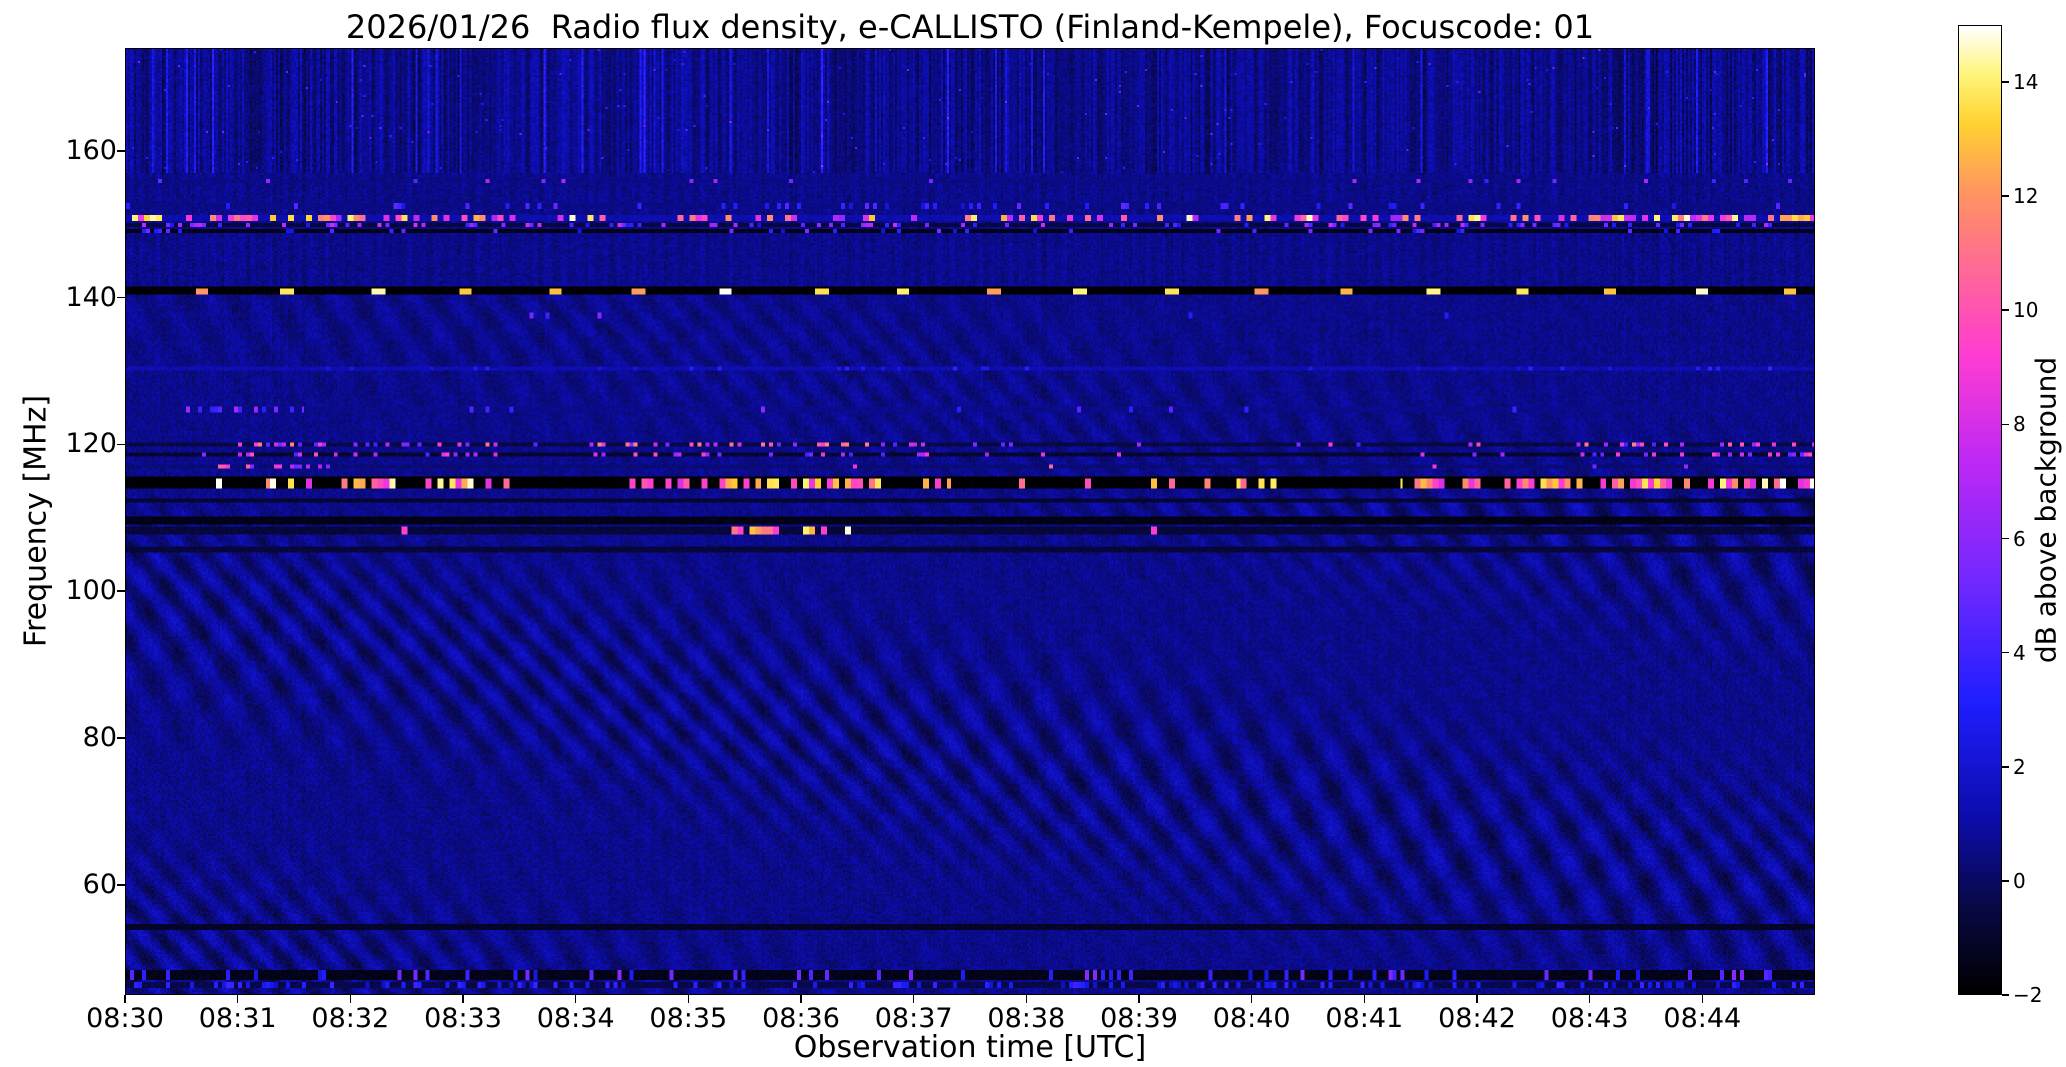  Describe the element at coordinates (125, 1018) in the screenshot. I see `x-tick-label: 08:30` at that location.